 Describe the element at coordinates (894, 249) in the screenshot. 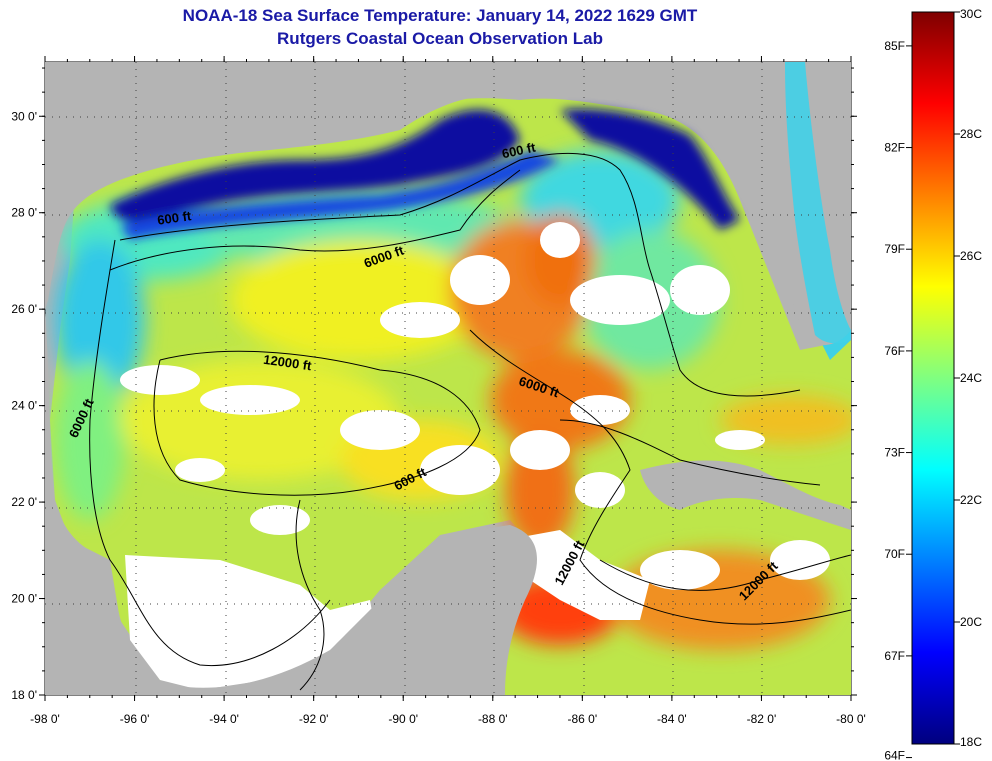

I see `fahrenheit-label: 79F` at that location.